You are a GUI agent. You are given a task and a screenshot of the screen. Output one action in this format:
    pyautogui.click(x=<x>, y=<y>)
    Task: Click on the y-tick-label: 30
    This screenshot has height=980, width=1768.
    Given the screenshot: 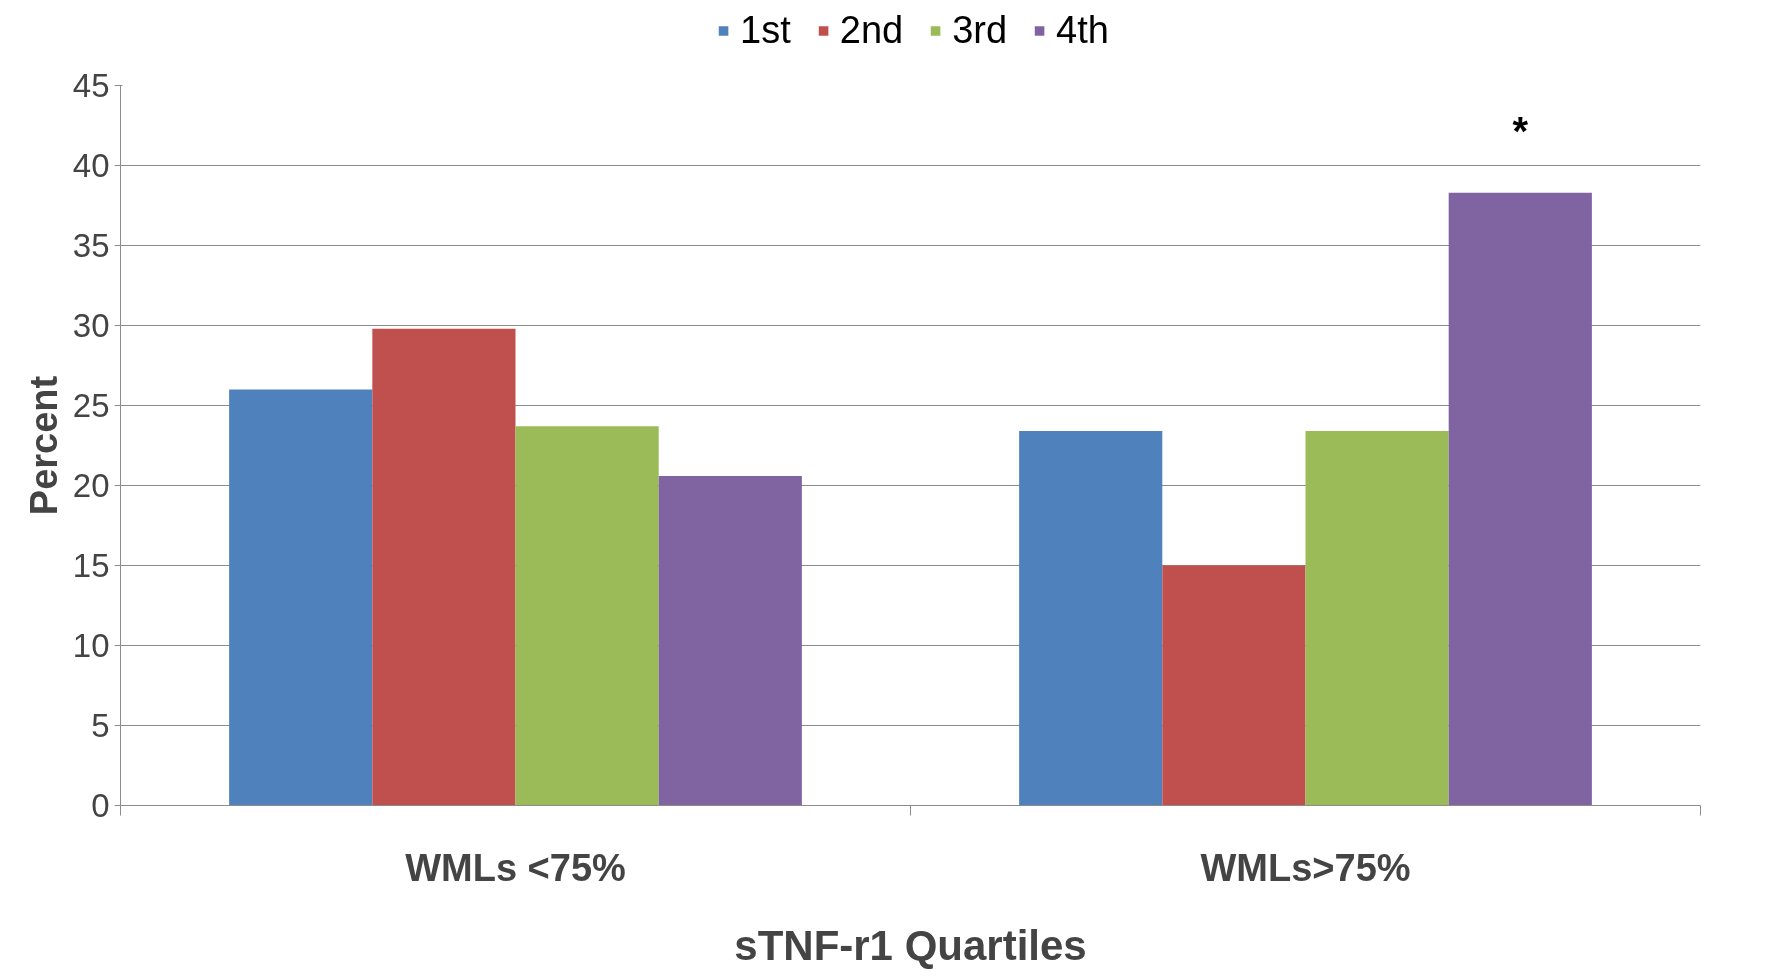 What is the action you would take?
    pyautogui.click(x=91, y=325)
    